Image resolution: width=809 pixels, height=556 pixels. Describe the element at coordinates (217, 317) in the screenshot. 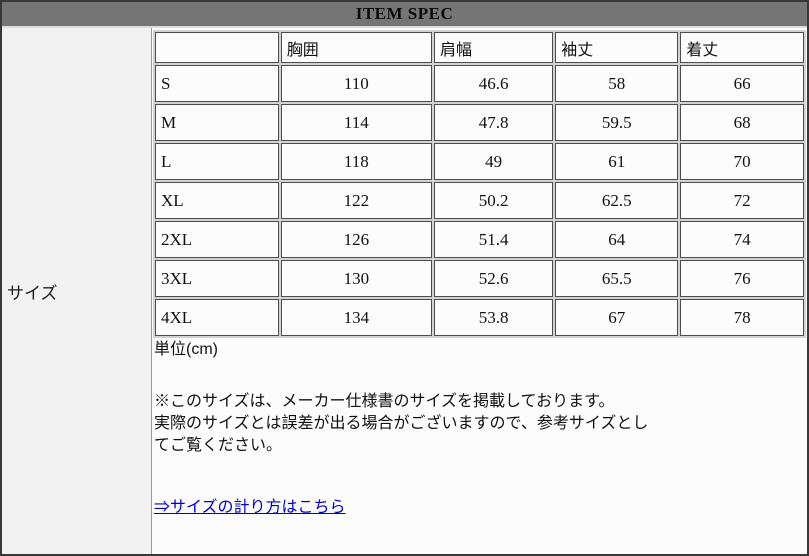

I see `size-label-cell: 4XL` at that location.